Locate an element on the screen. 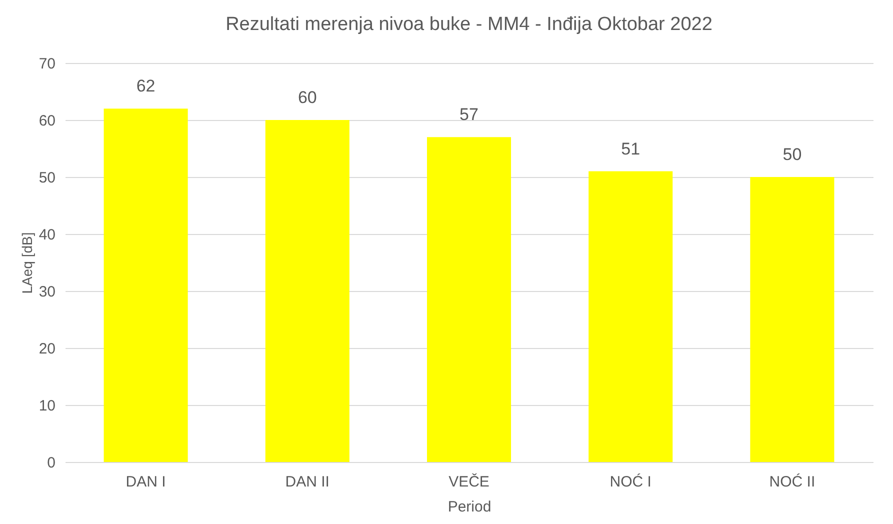  y-tick-label: 20 is located at coordinates (47, 349).